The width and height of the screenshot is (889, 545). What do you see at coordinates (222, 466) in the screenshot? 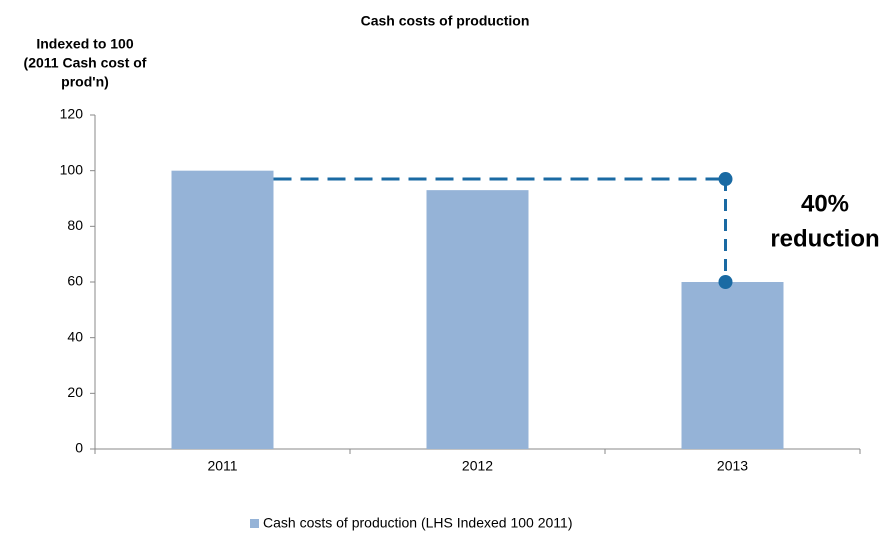
I see `x-tick-label: 2011` at bounding box center [222, 466].